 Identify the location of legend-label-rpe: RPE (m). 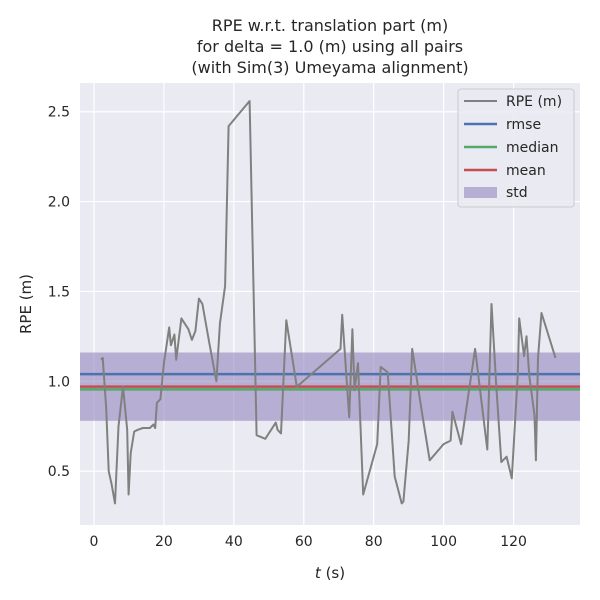
(534, 102).